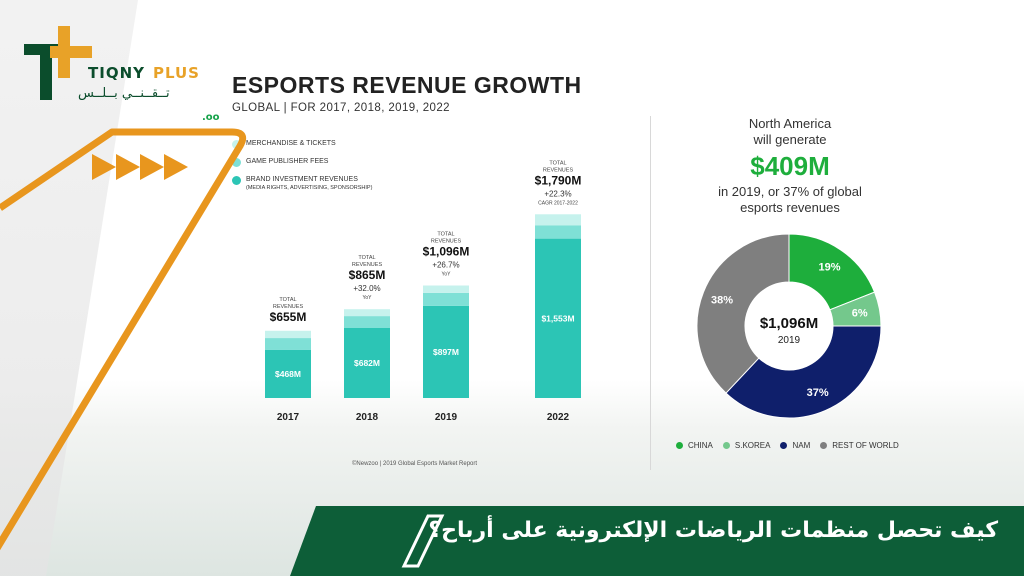 The height and width of the screenshot is (576, 1024). What do you see at coordinates (558, 166) in the screenshot?
I see `total-caption-2022: TOTAL REVENUES` at bounding box center [558, 166].